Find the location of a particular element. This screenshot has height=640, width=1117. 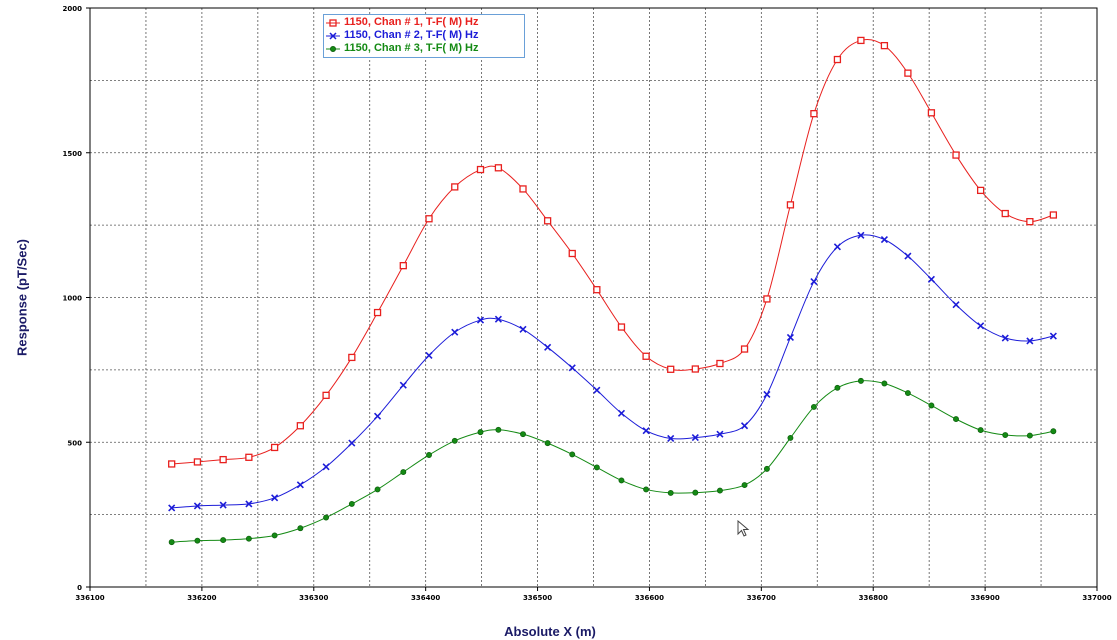

x-tick-label: 336400 is located at coordinates (425, 598).